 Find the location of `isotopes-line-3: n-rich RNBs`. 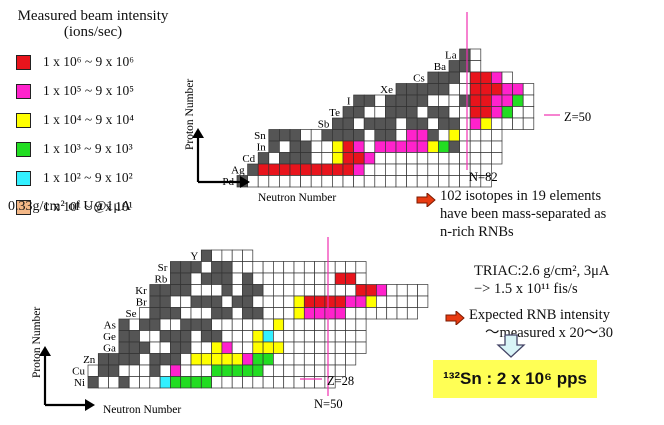

isotopes-line-3: n-rich RNBs is located at coordinates (477, 232).